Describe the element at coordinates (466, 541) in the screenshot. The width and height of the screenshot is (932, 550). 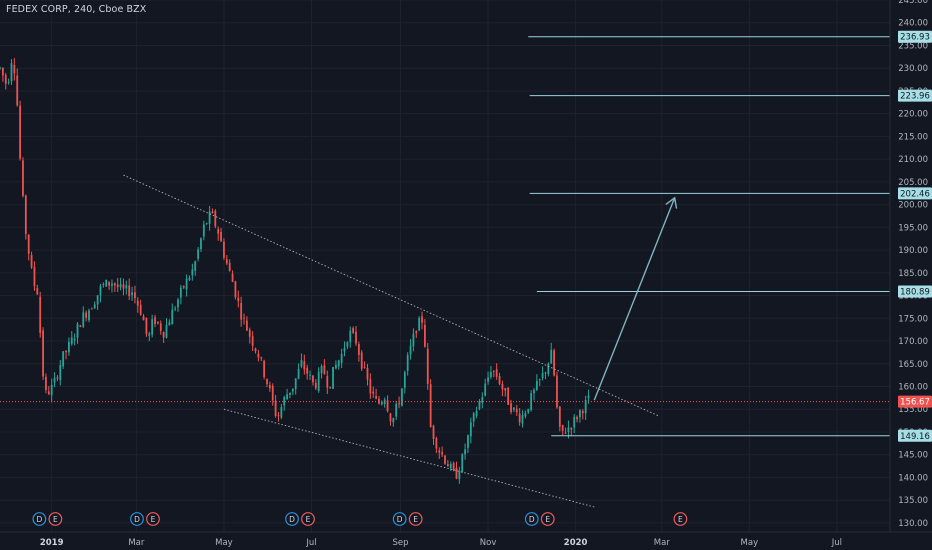
I see `time-scale` at that location.